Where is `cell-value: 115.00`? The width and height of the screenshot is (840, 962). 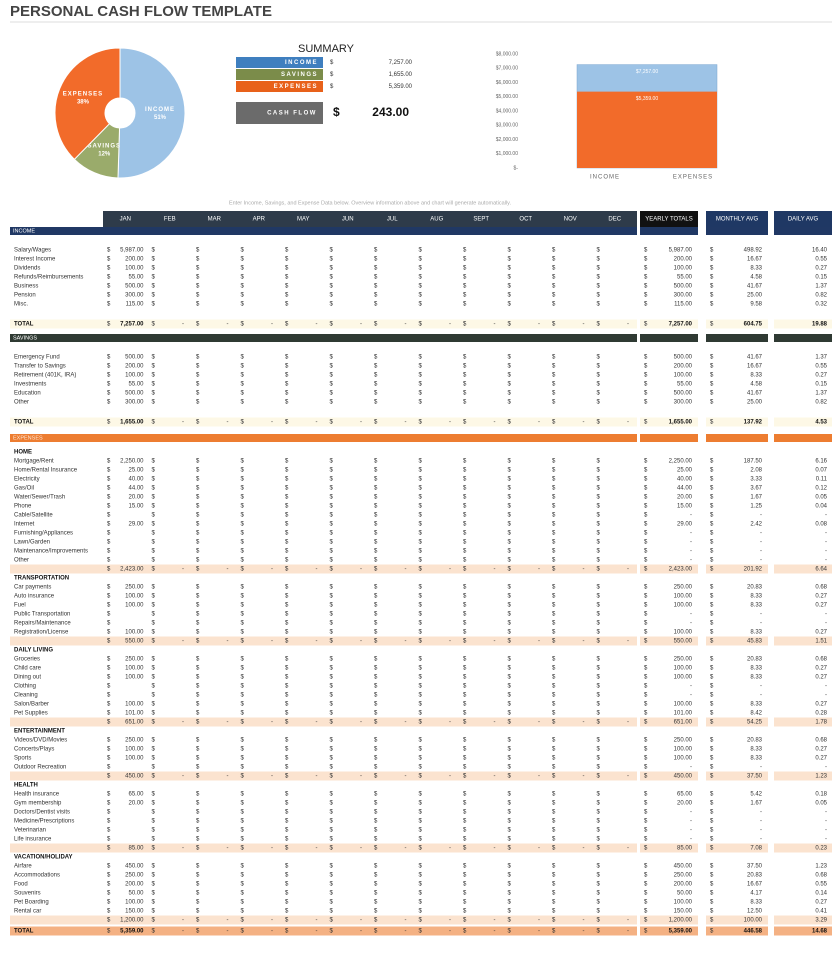 cell-value: 115.00 is located at coordinates (683, 305).